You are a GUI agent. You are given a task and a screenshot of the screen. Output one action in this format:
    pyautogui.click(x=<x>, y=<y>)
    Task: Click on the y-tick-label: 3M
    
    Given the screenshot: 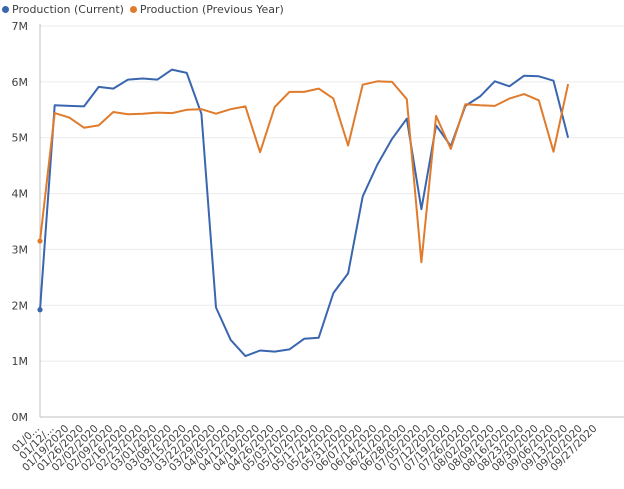 What is the action you would take?
    pyautogui.click(x=20, y=249)
    